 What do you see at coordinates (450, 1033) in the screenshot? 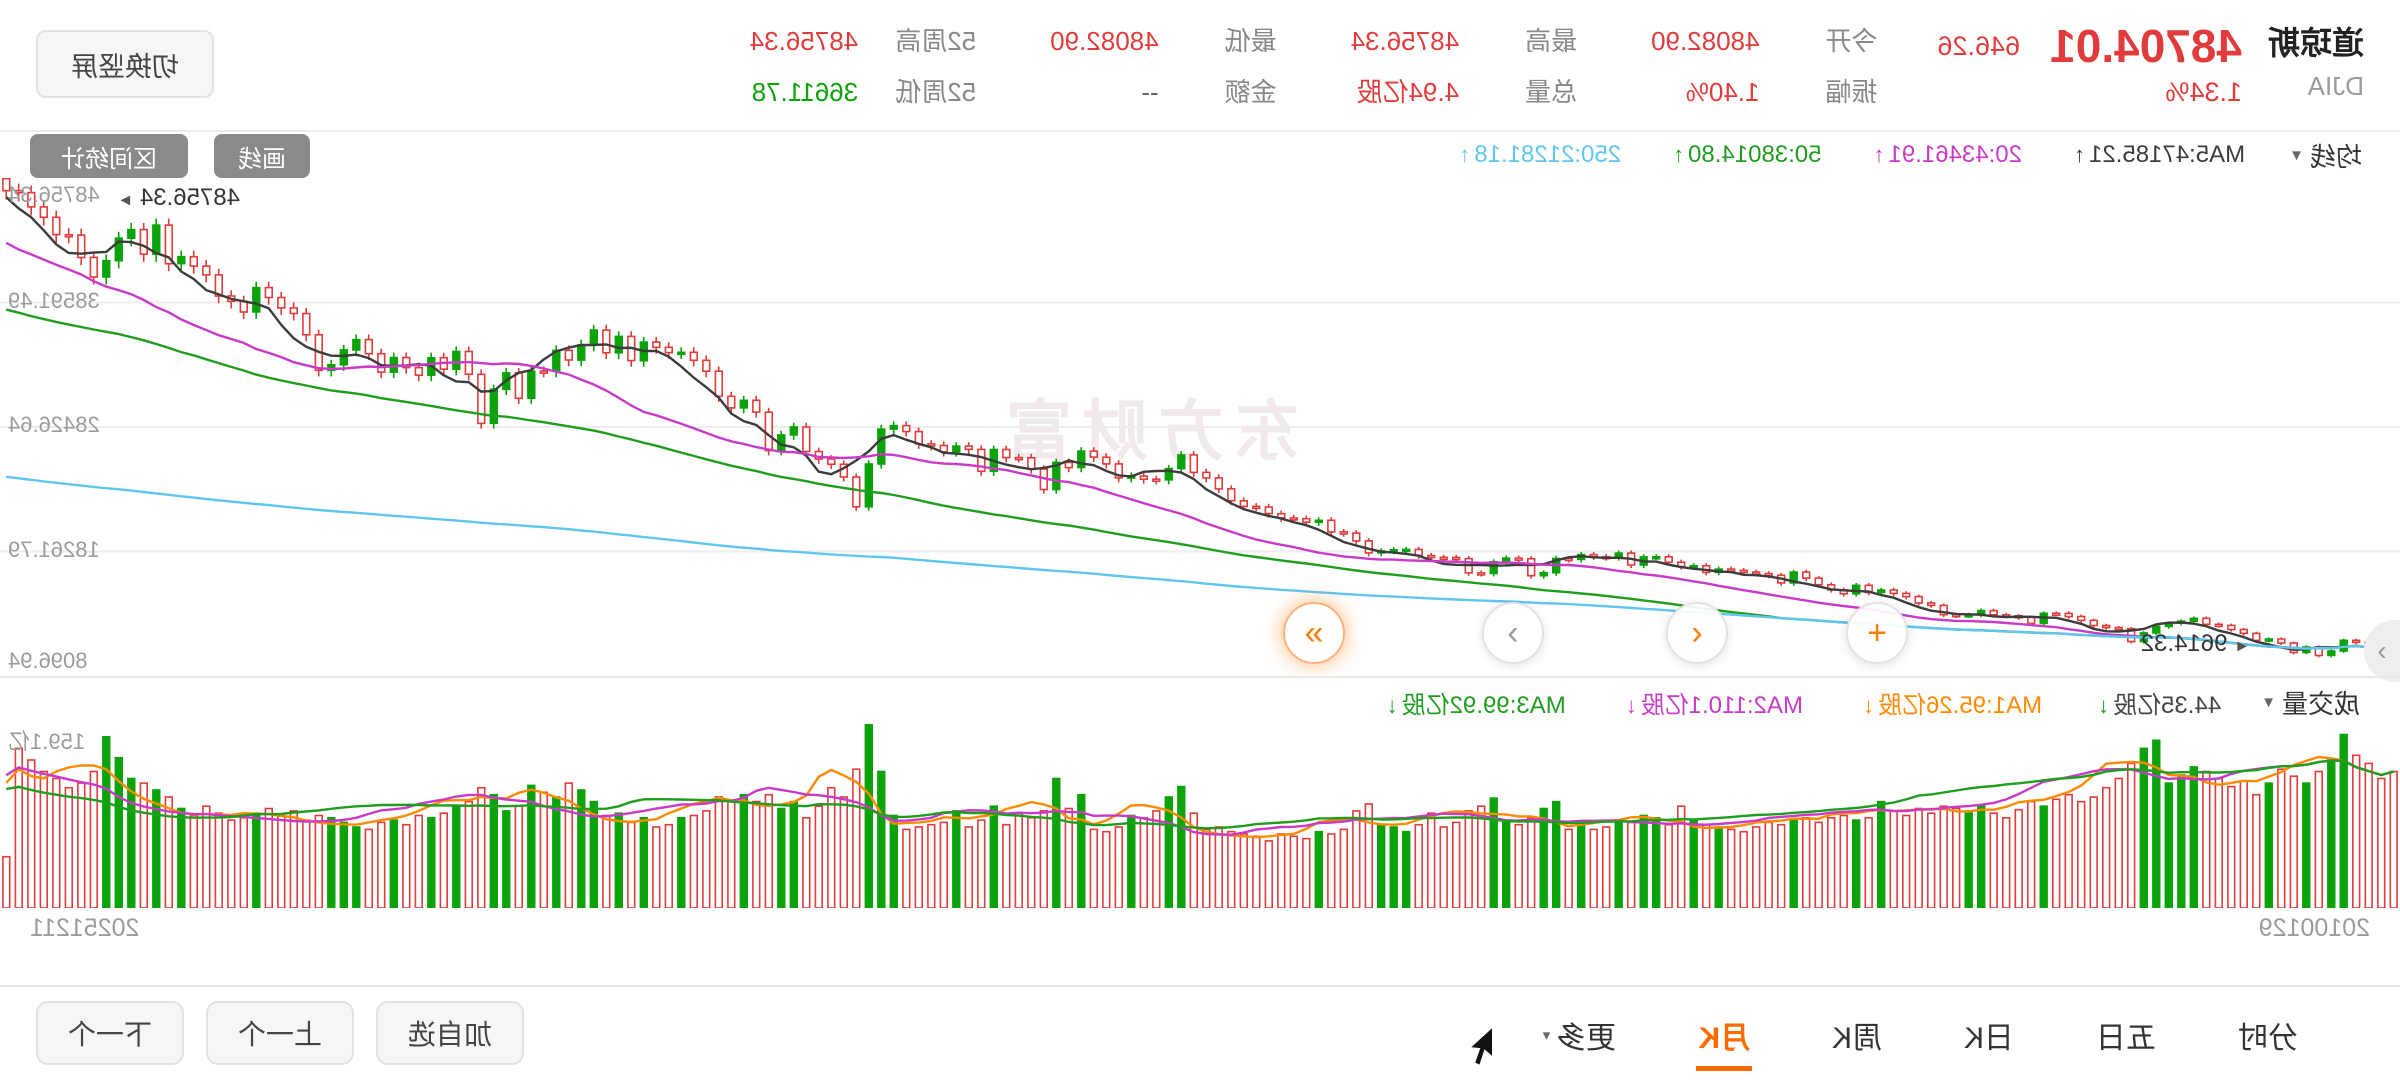
I see `add-watchlist-button: 加自选` at bounding box center [450, 1033].